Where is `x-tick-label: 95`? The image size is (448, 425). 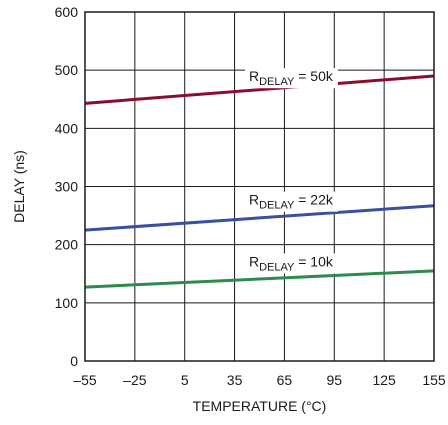
x-tick-label: 95 is located at coordinates (334, 380).